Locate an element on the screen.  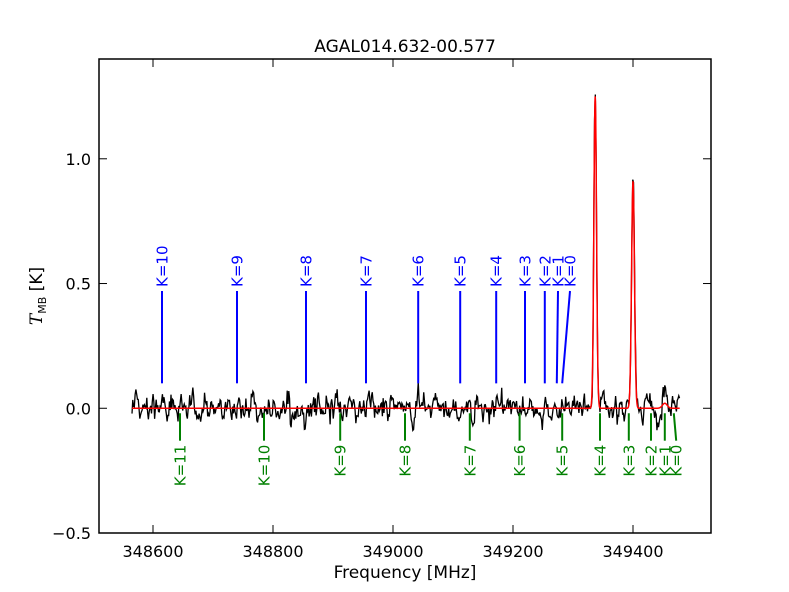
marker-label-green: K=10 is located at coordinates (265, 466).